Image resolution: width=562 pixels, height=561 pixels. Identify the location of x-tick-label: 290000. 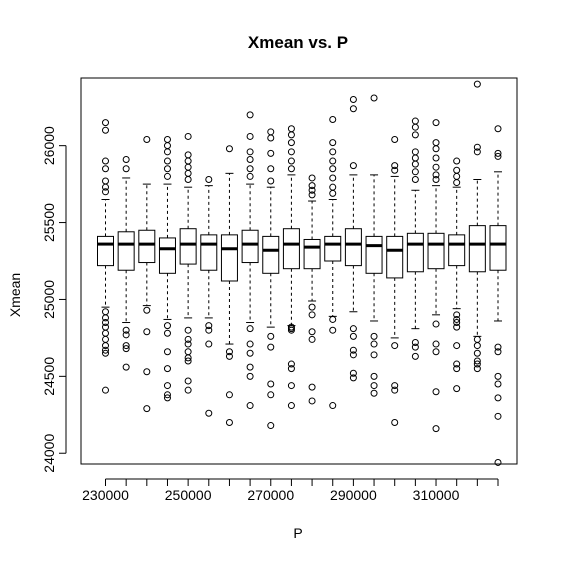
(353, 495).